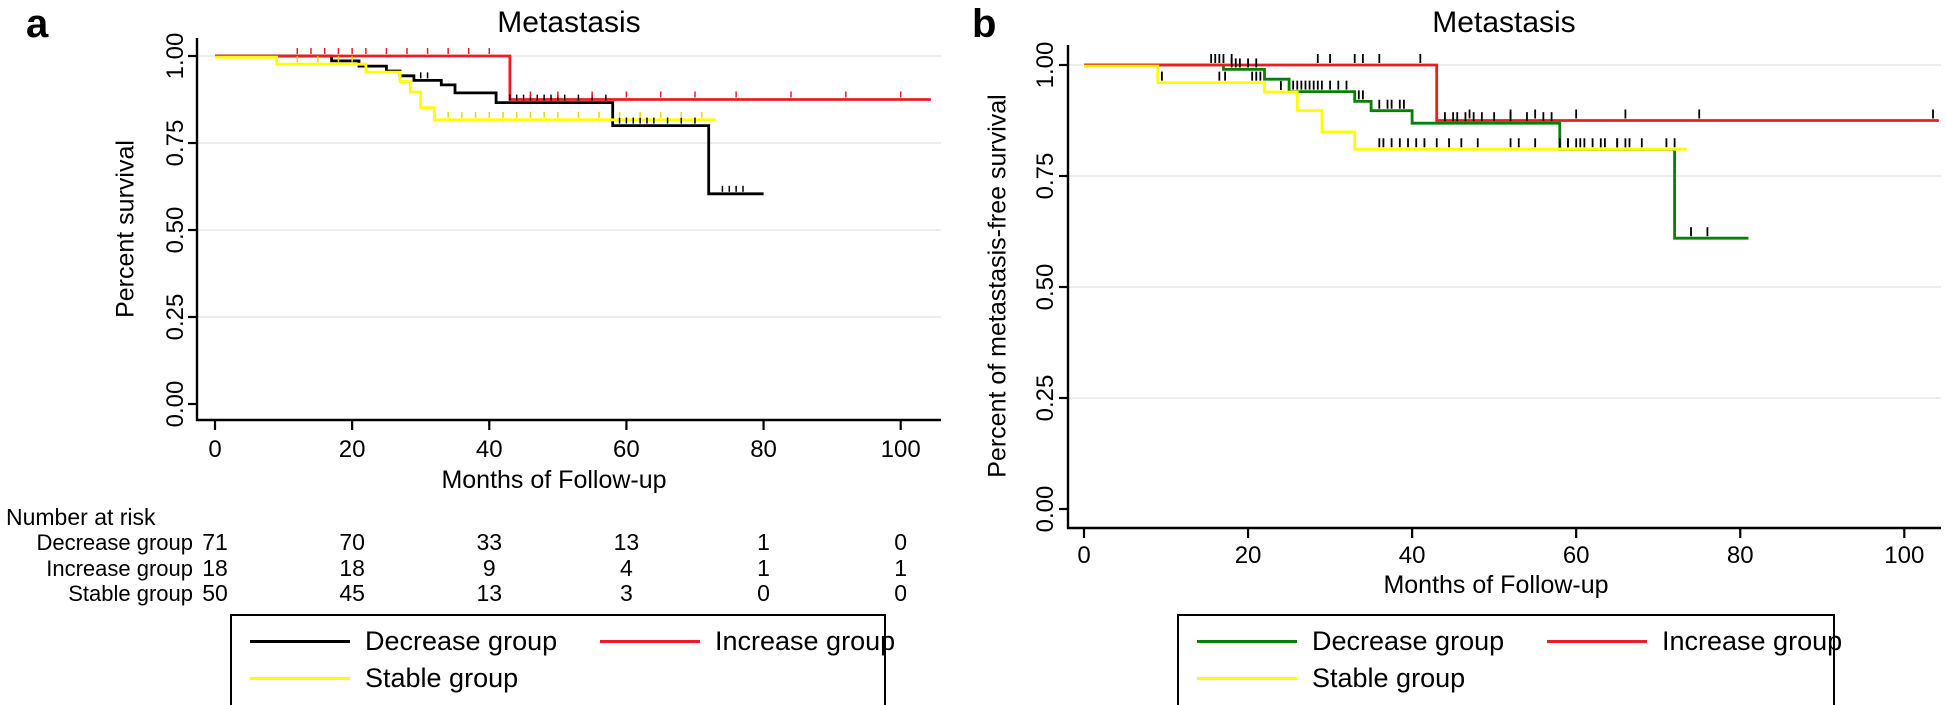  Describe the element at coordinates (984, 24) in the screenshot. I see `panel-letter-b: b` at that location.